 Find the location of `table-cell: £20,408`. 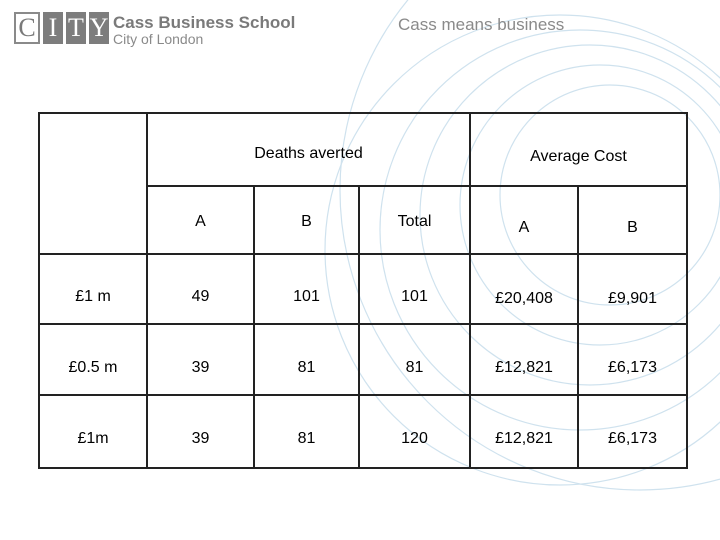

table-cell: £20,408 is located at coordinates (524, 298).